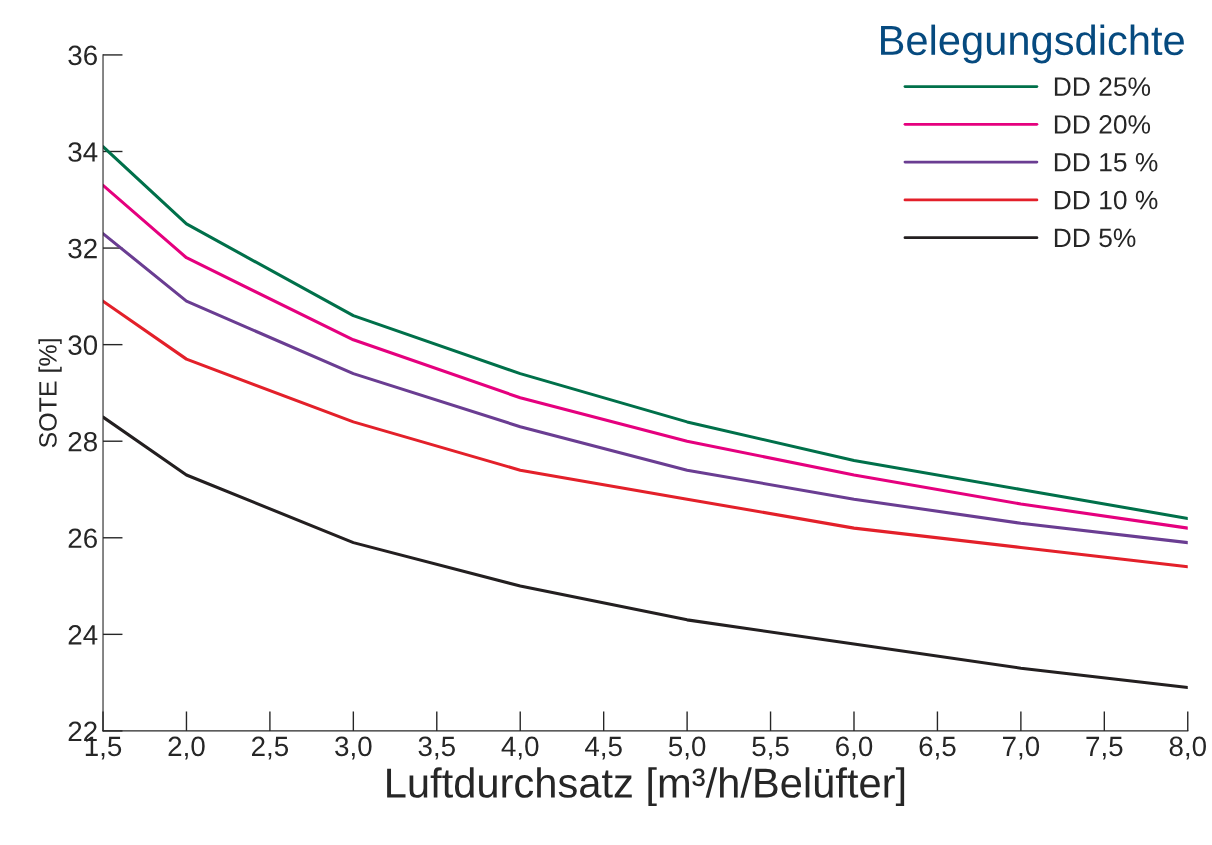 This screenshot has height=845, width=1212. What do you see at coordinates (1104, 748) in the screenshot?
I see `x-tick-label: 7,5` at bounding box center [1104, 748].